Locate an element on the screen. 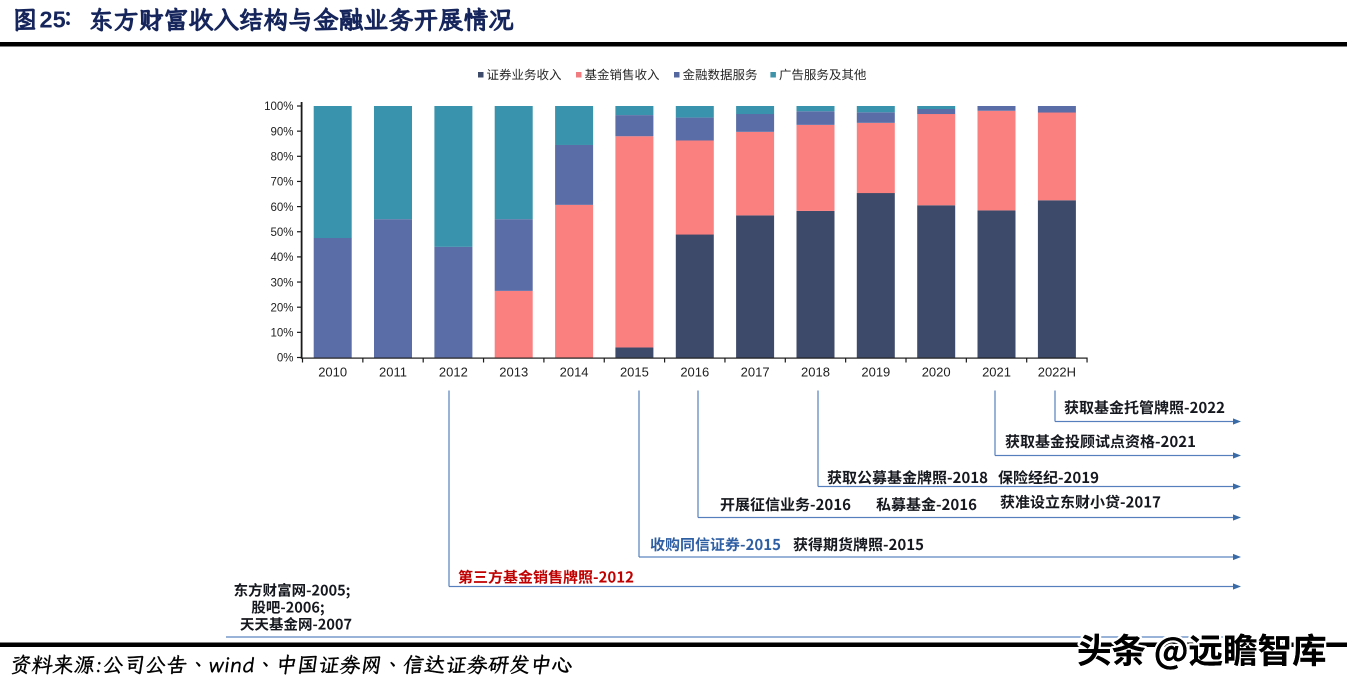  svg-text: 25 is located at coordinates (53, 20).